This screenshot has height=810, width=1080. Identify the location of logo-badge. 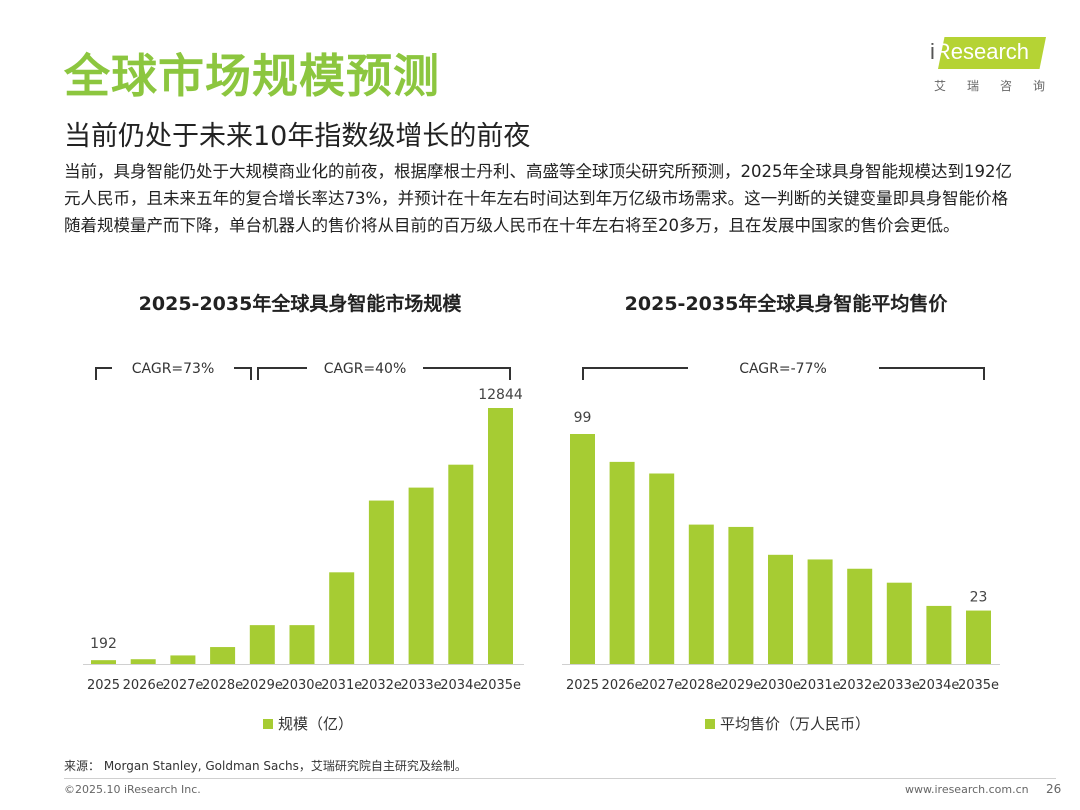
(992, 53).